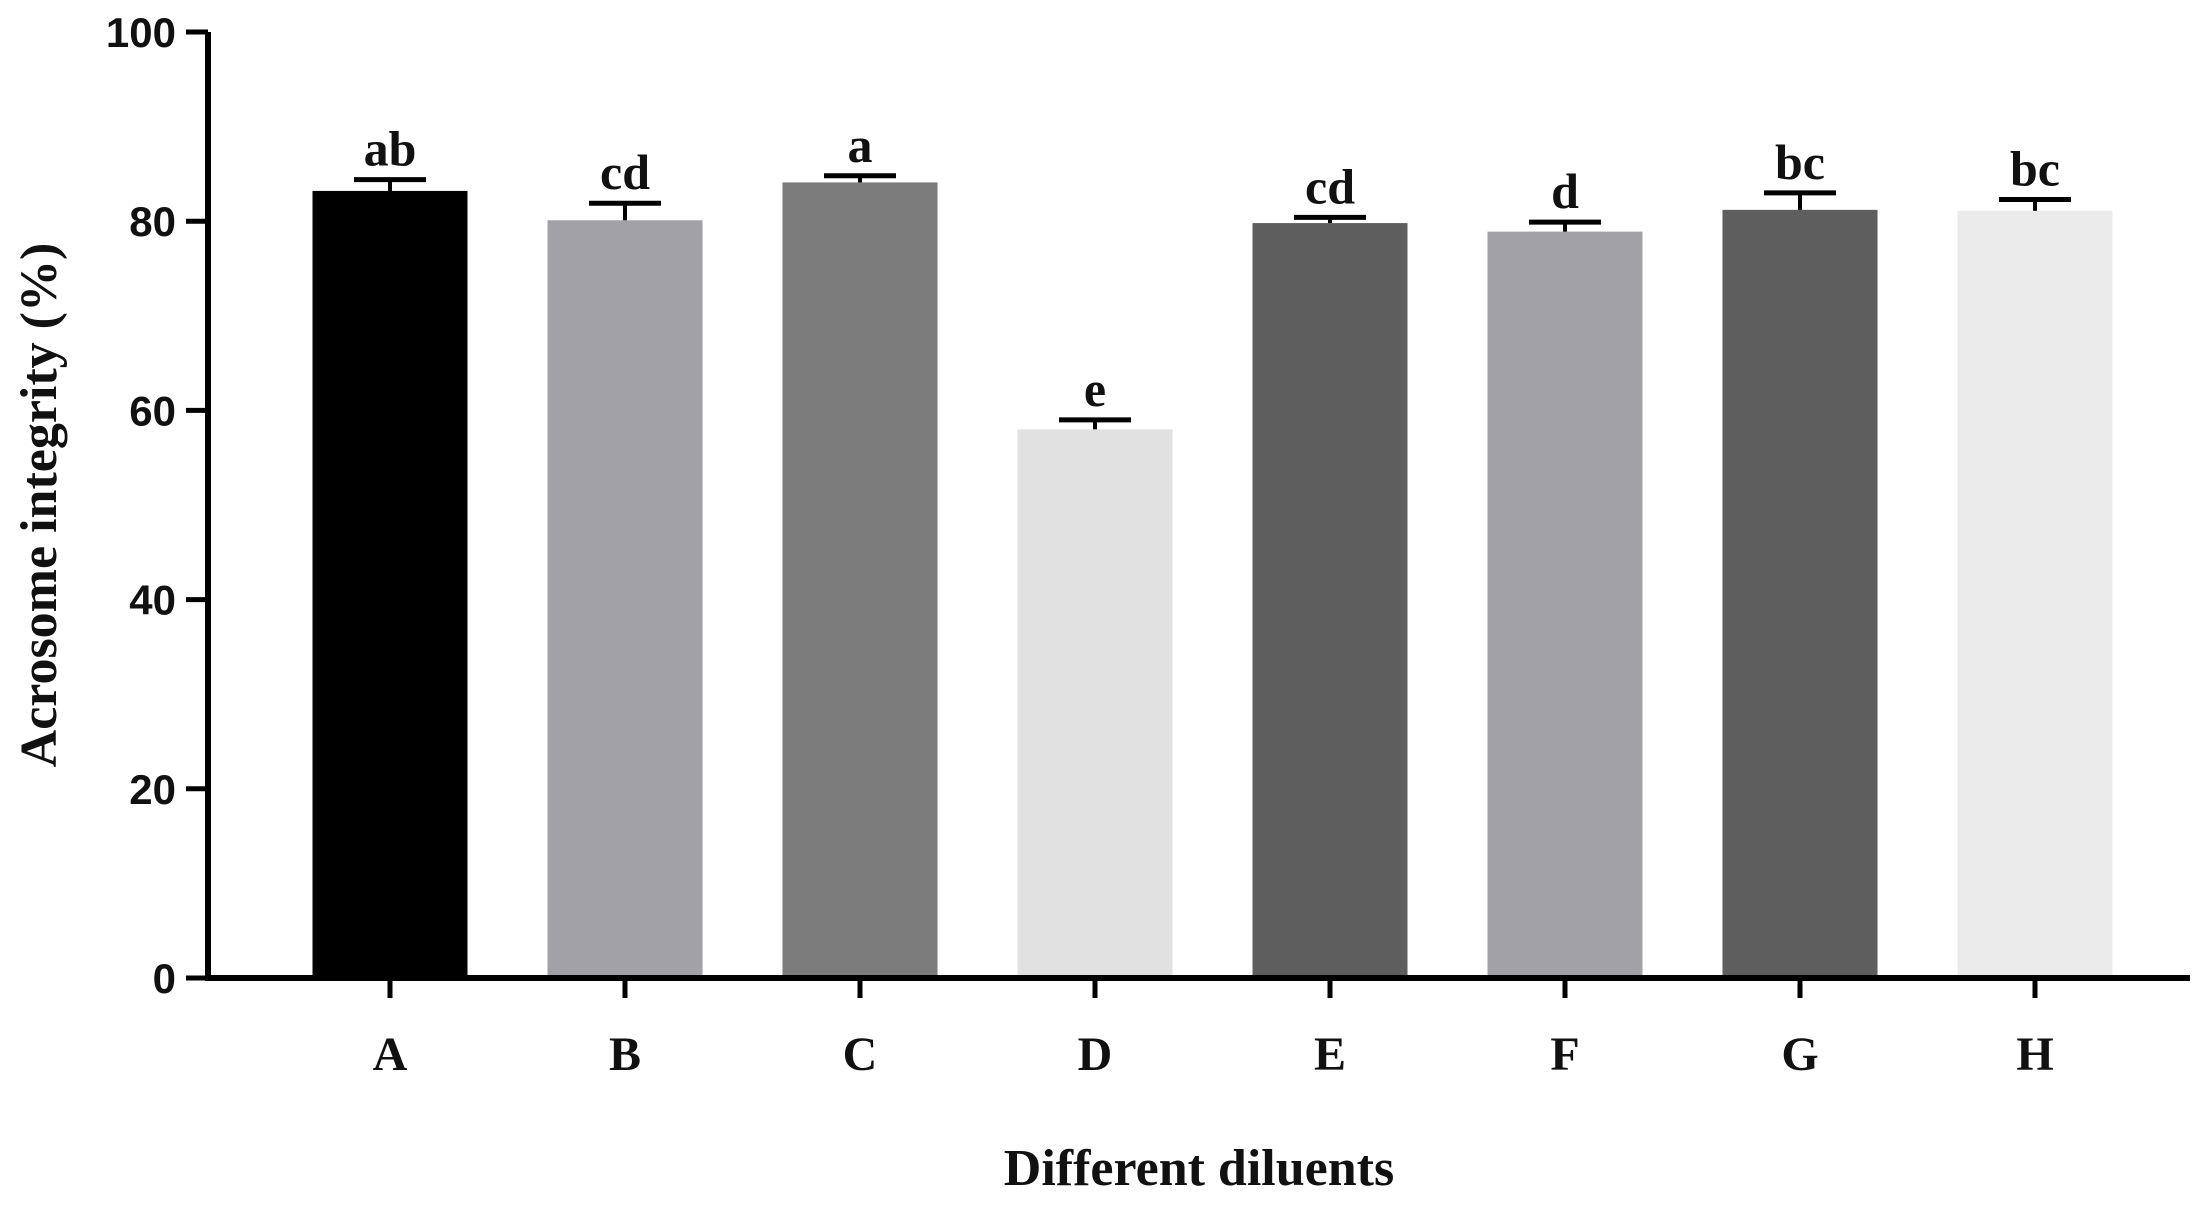 This screenshot has height=1210, width=2204. Describe the element at coordinates (625, 1054) in the screenshot. I see `x-tick-label-B: B` at that location.